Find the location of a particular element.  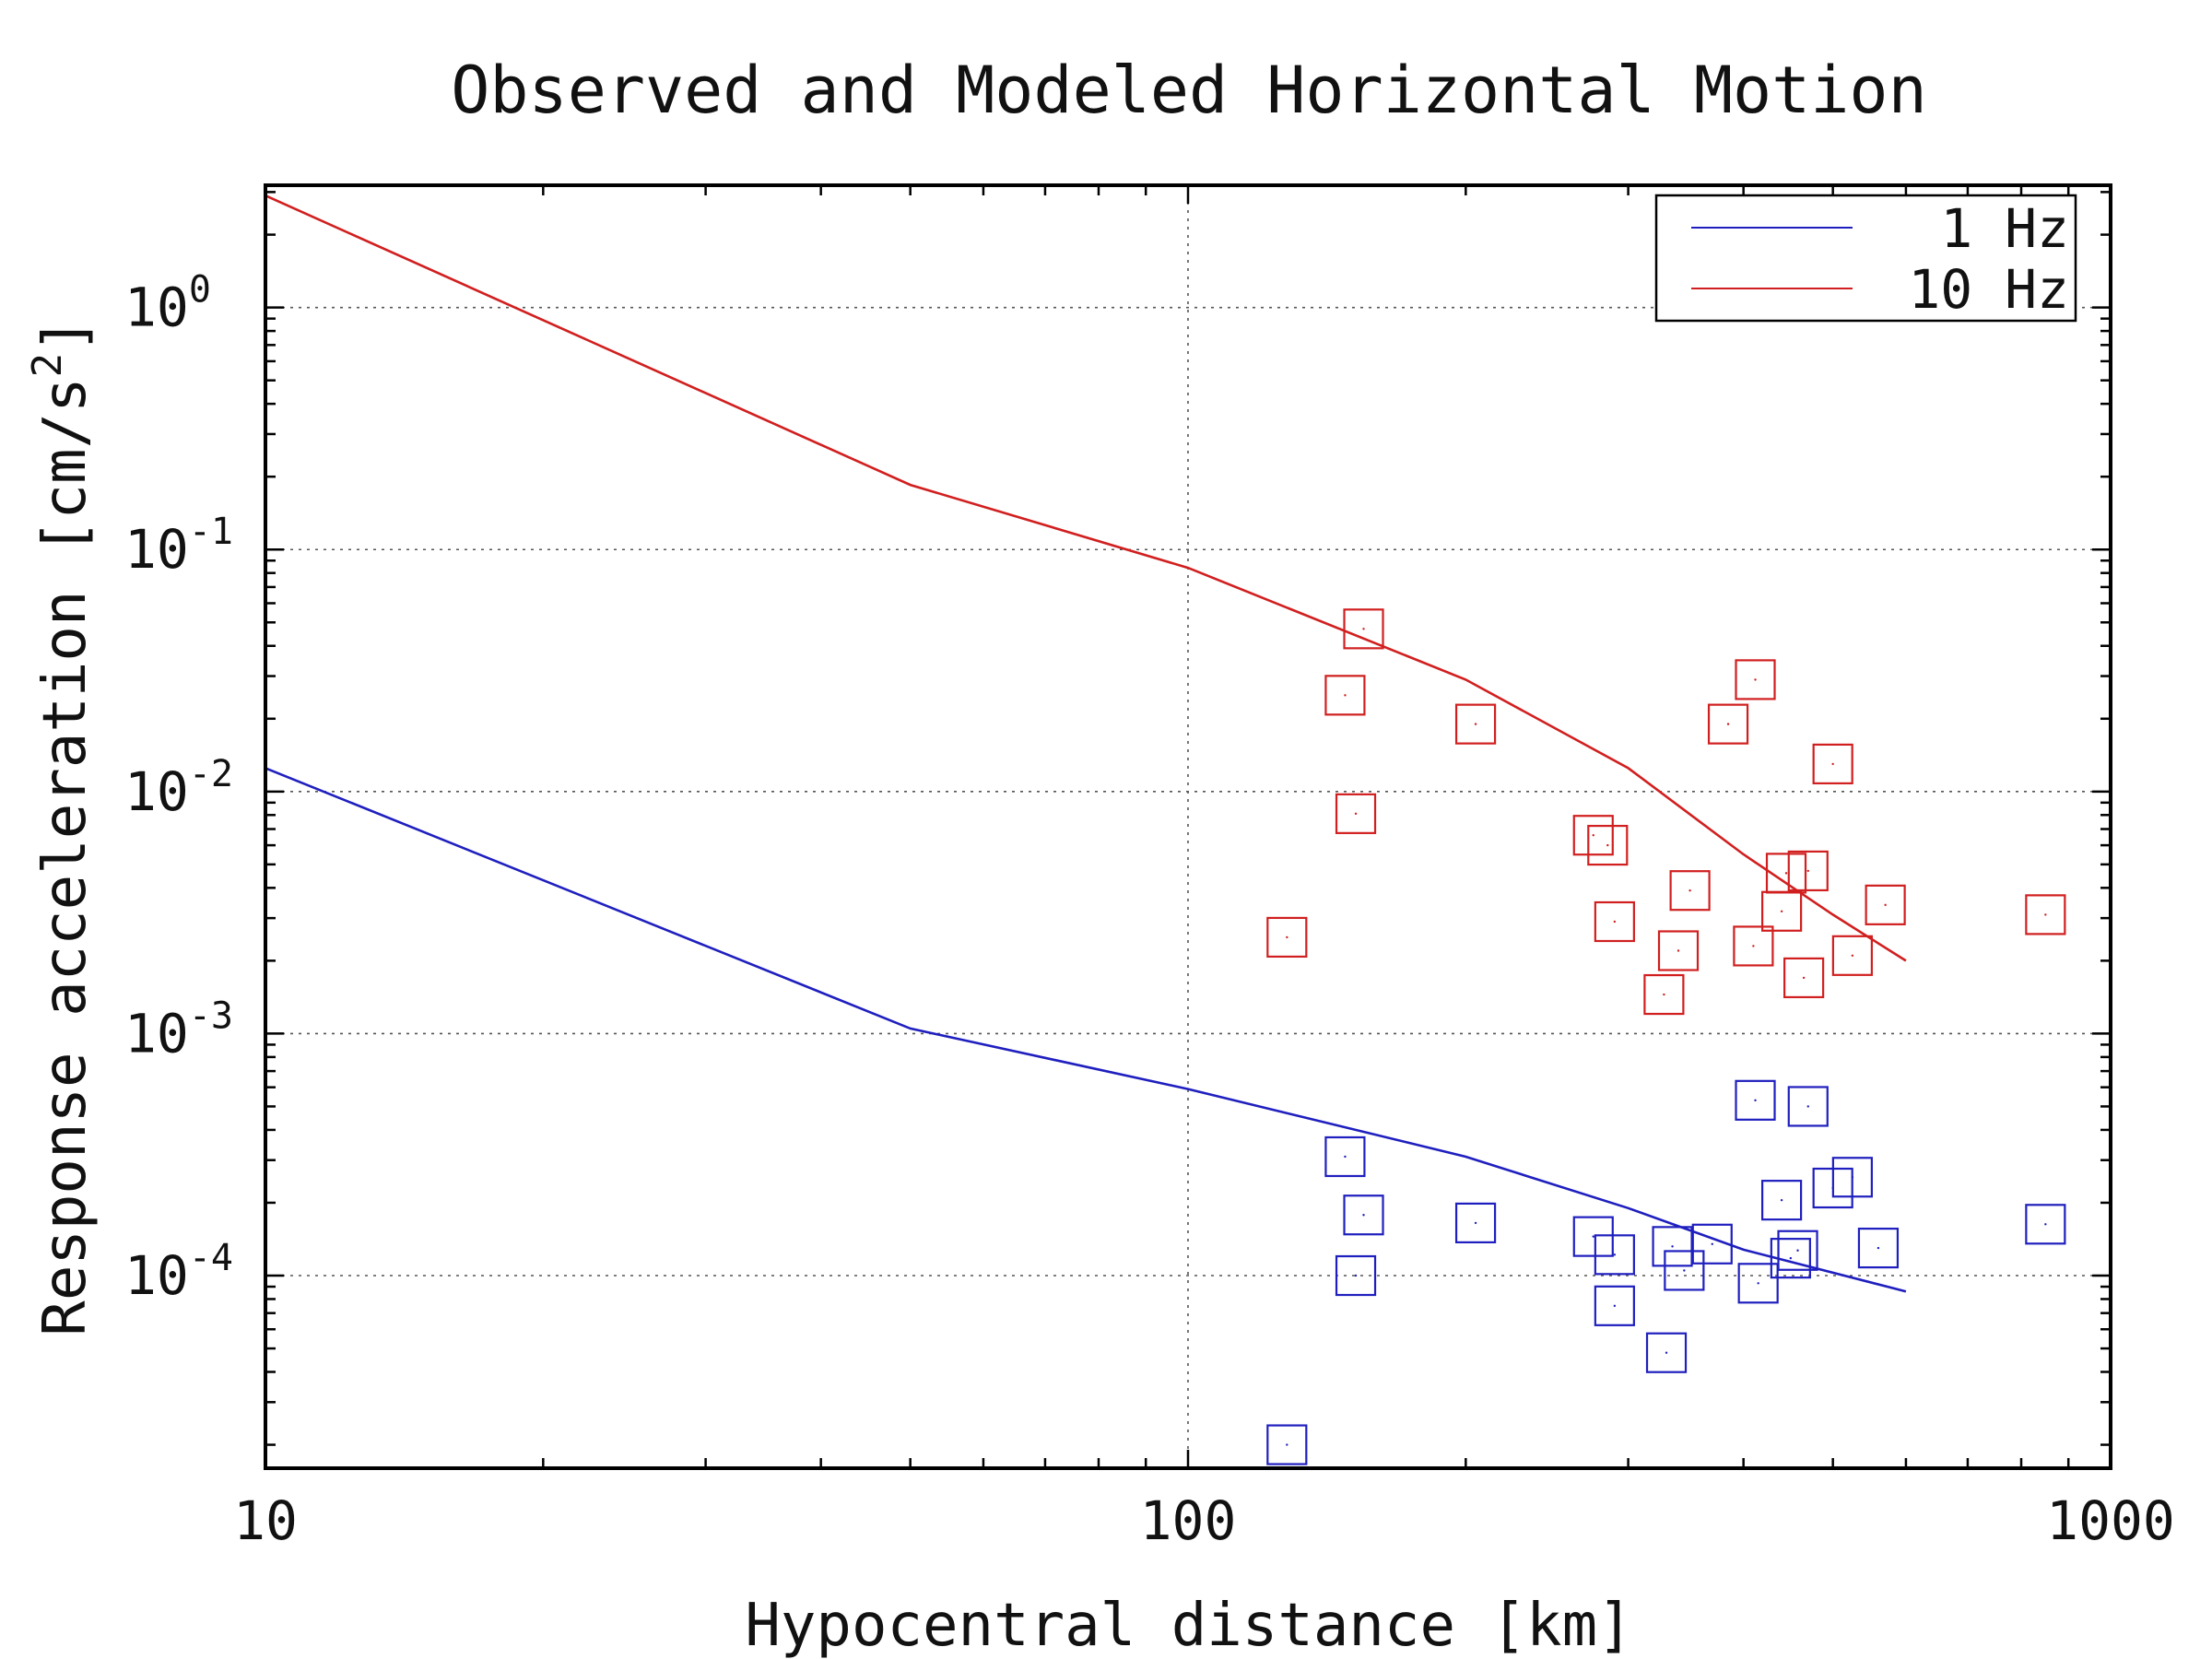

y-tick-label: 10⁻³ is located at coordinates (178, 1029).